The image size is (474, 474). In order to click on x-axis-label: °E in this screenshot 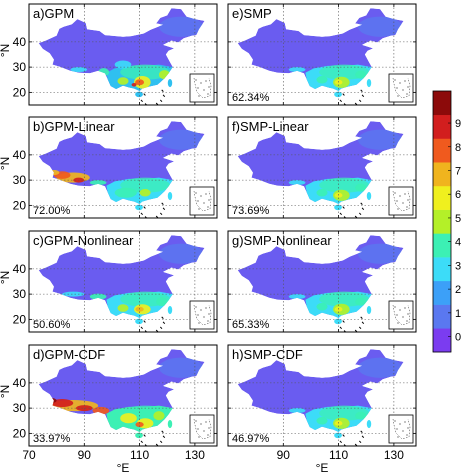, I will do `click(322, 467)`.